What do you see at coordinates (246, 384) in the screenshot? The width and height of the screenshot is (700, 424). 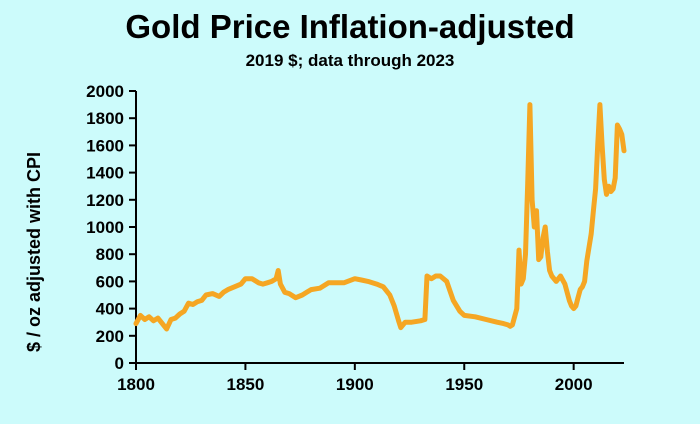 I see `x-tick-label: 1850` at bounding box center [246, 384].